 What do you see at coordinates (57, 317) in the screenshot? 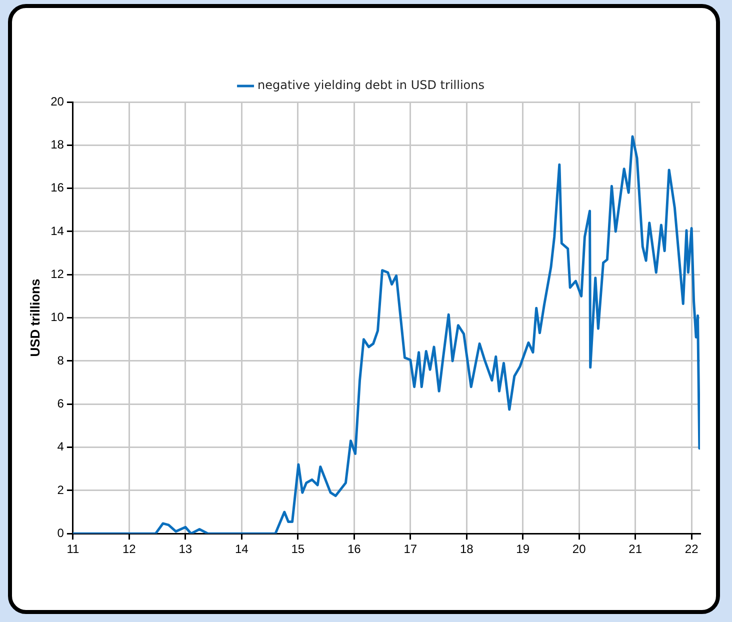
I see `y-tick-label: 10` at bounding box center [57, 317].